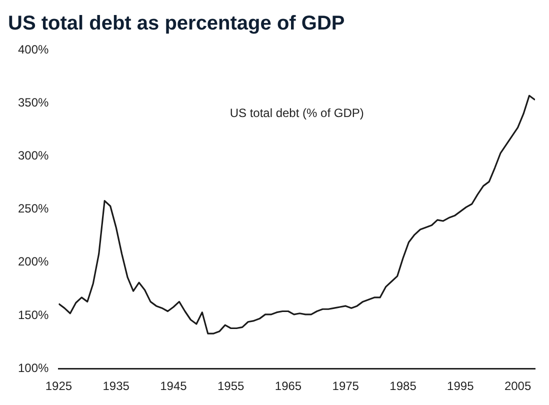 This screenshot has width=549, height=405. What do you see at coordinates (58, 386) in the screenshot?
I see `x-tick-label: 1925` at bounding box center [58, 386].